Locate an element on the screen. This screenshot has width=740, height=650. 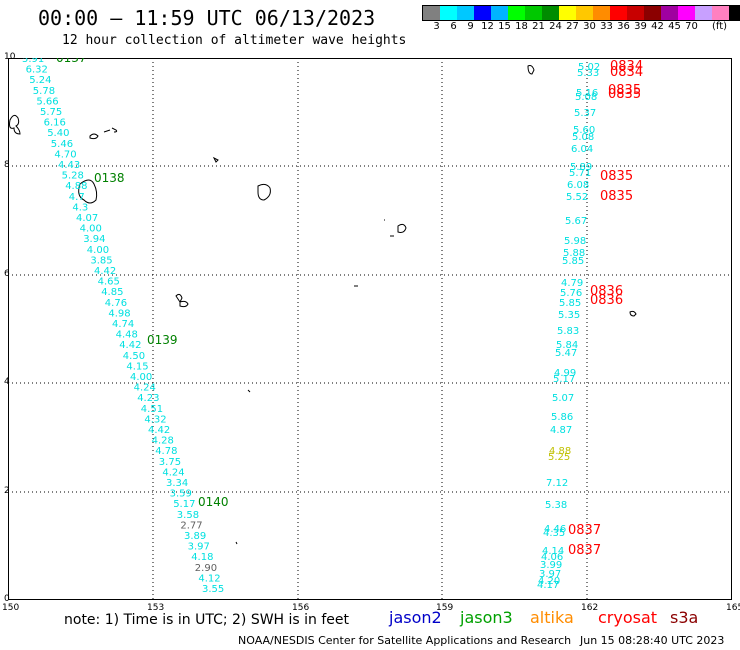
swh-value: 3.59 is located at coordinates (181, 494).